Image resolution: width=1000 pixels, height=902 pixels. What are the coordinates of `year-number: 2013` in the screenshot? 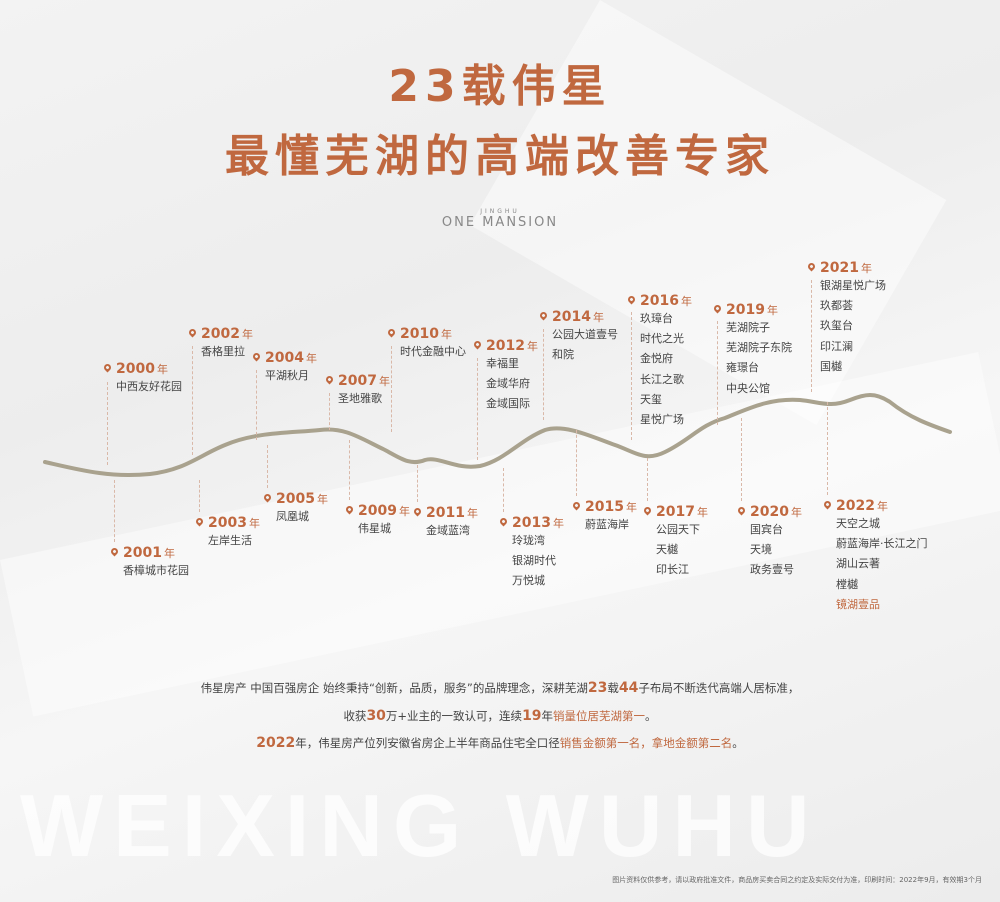 It's located at (531, 523).